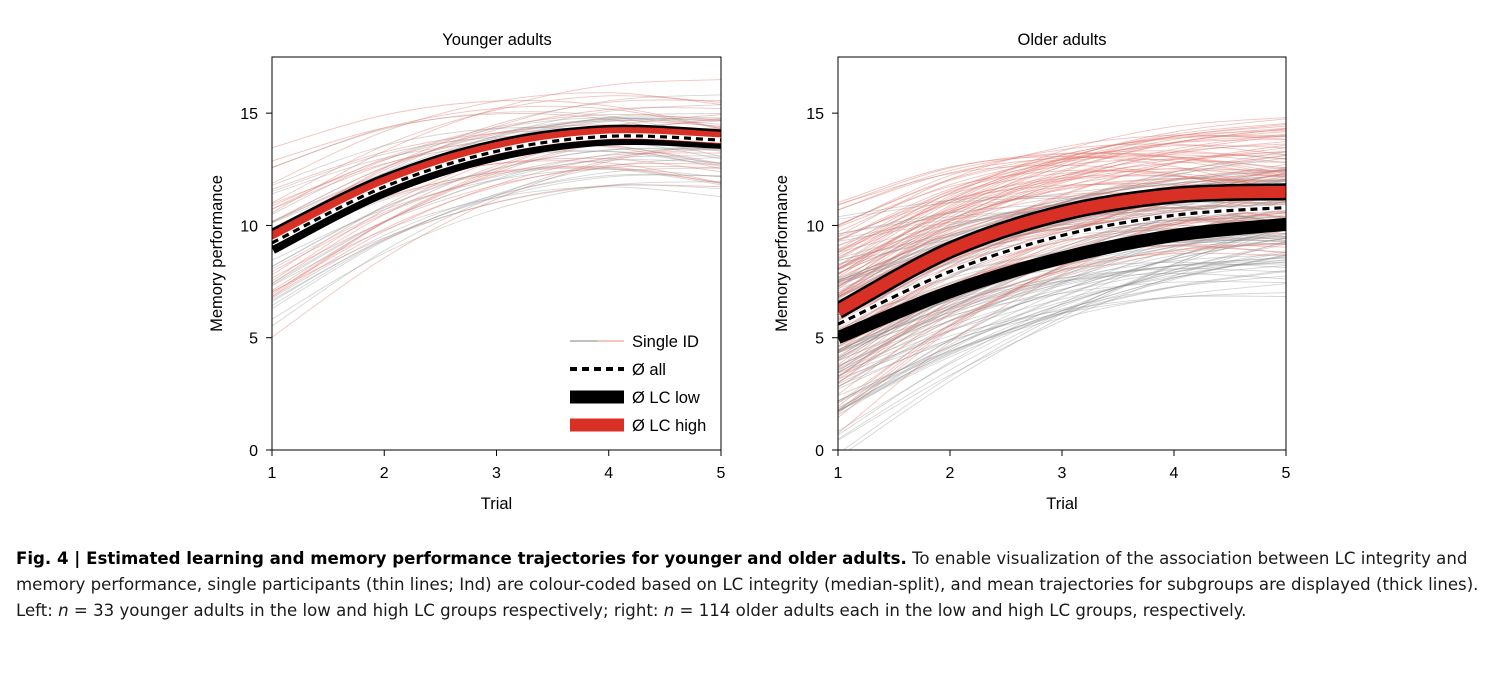  I want to click on y-tick-label: 0, so click(253, 451).